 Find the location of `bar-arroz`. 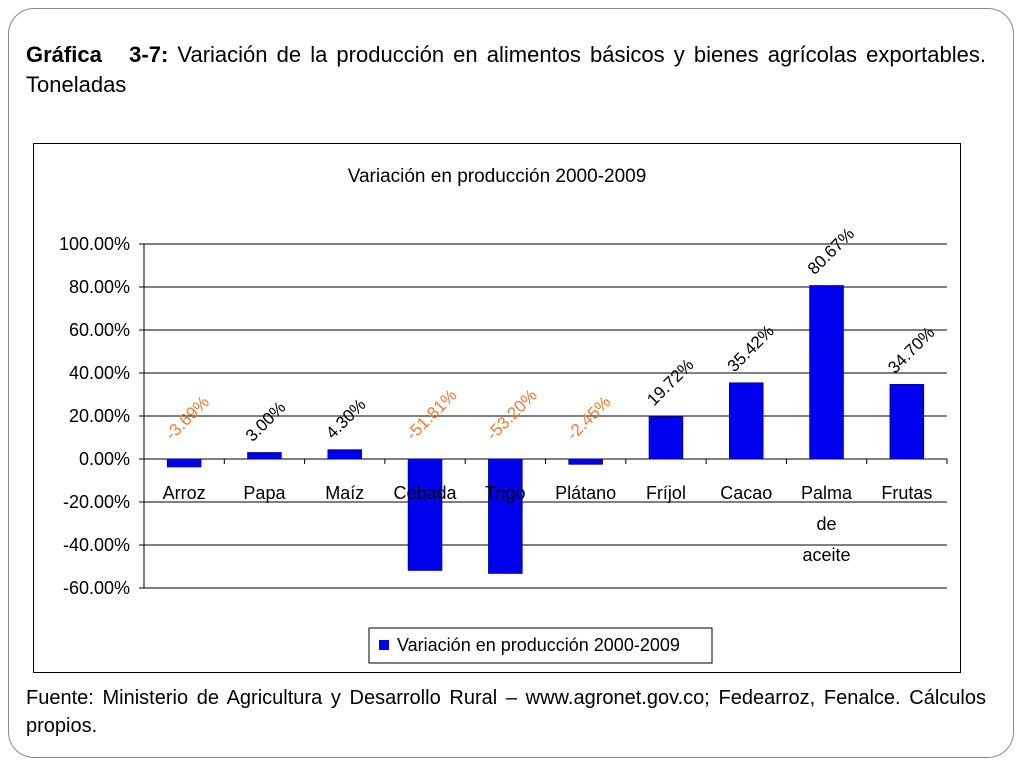

bar-arroz is located at coordinates (184, 463).